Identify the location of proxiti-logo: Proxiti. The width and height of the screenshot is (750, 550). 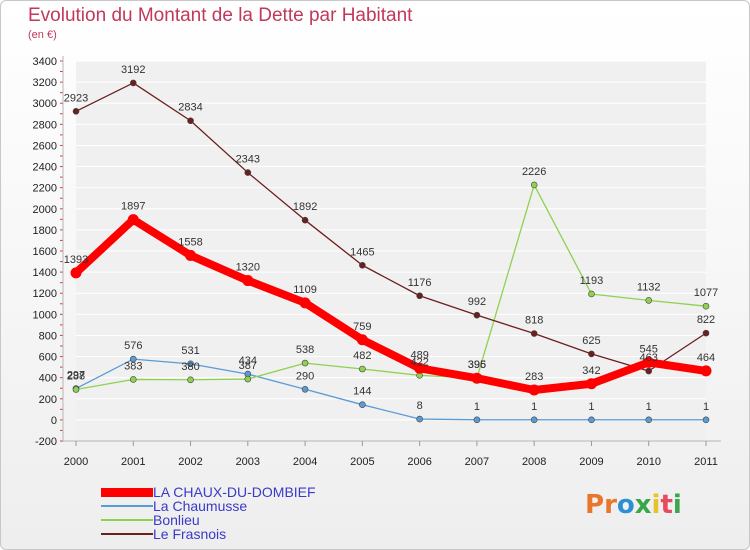
(633, 505).